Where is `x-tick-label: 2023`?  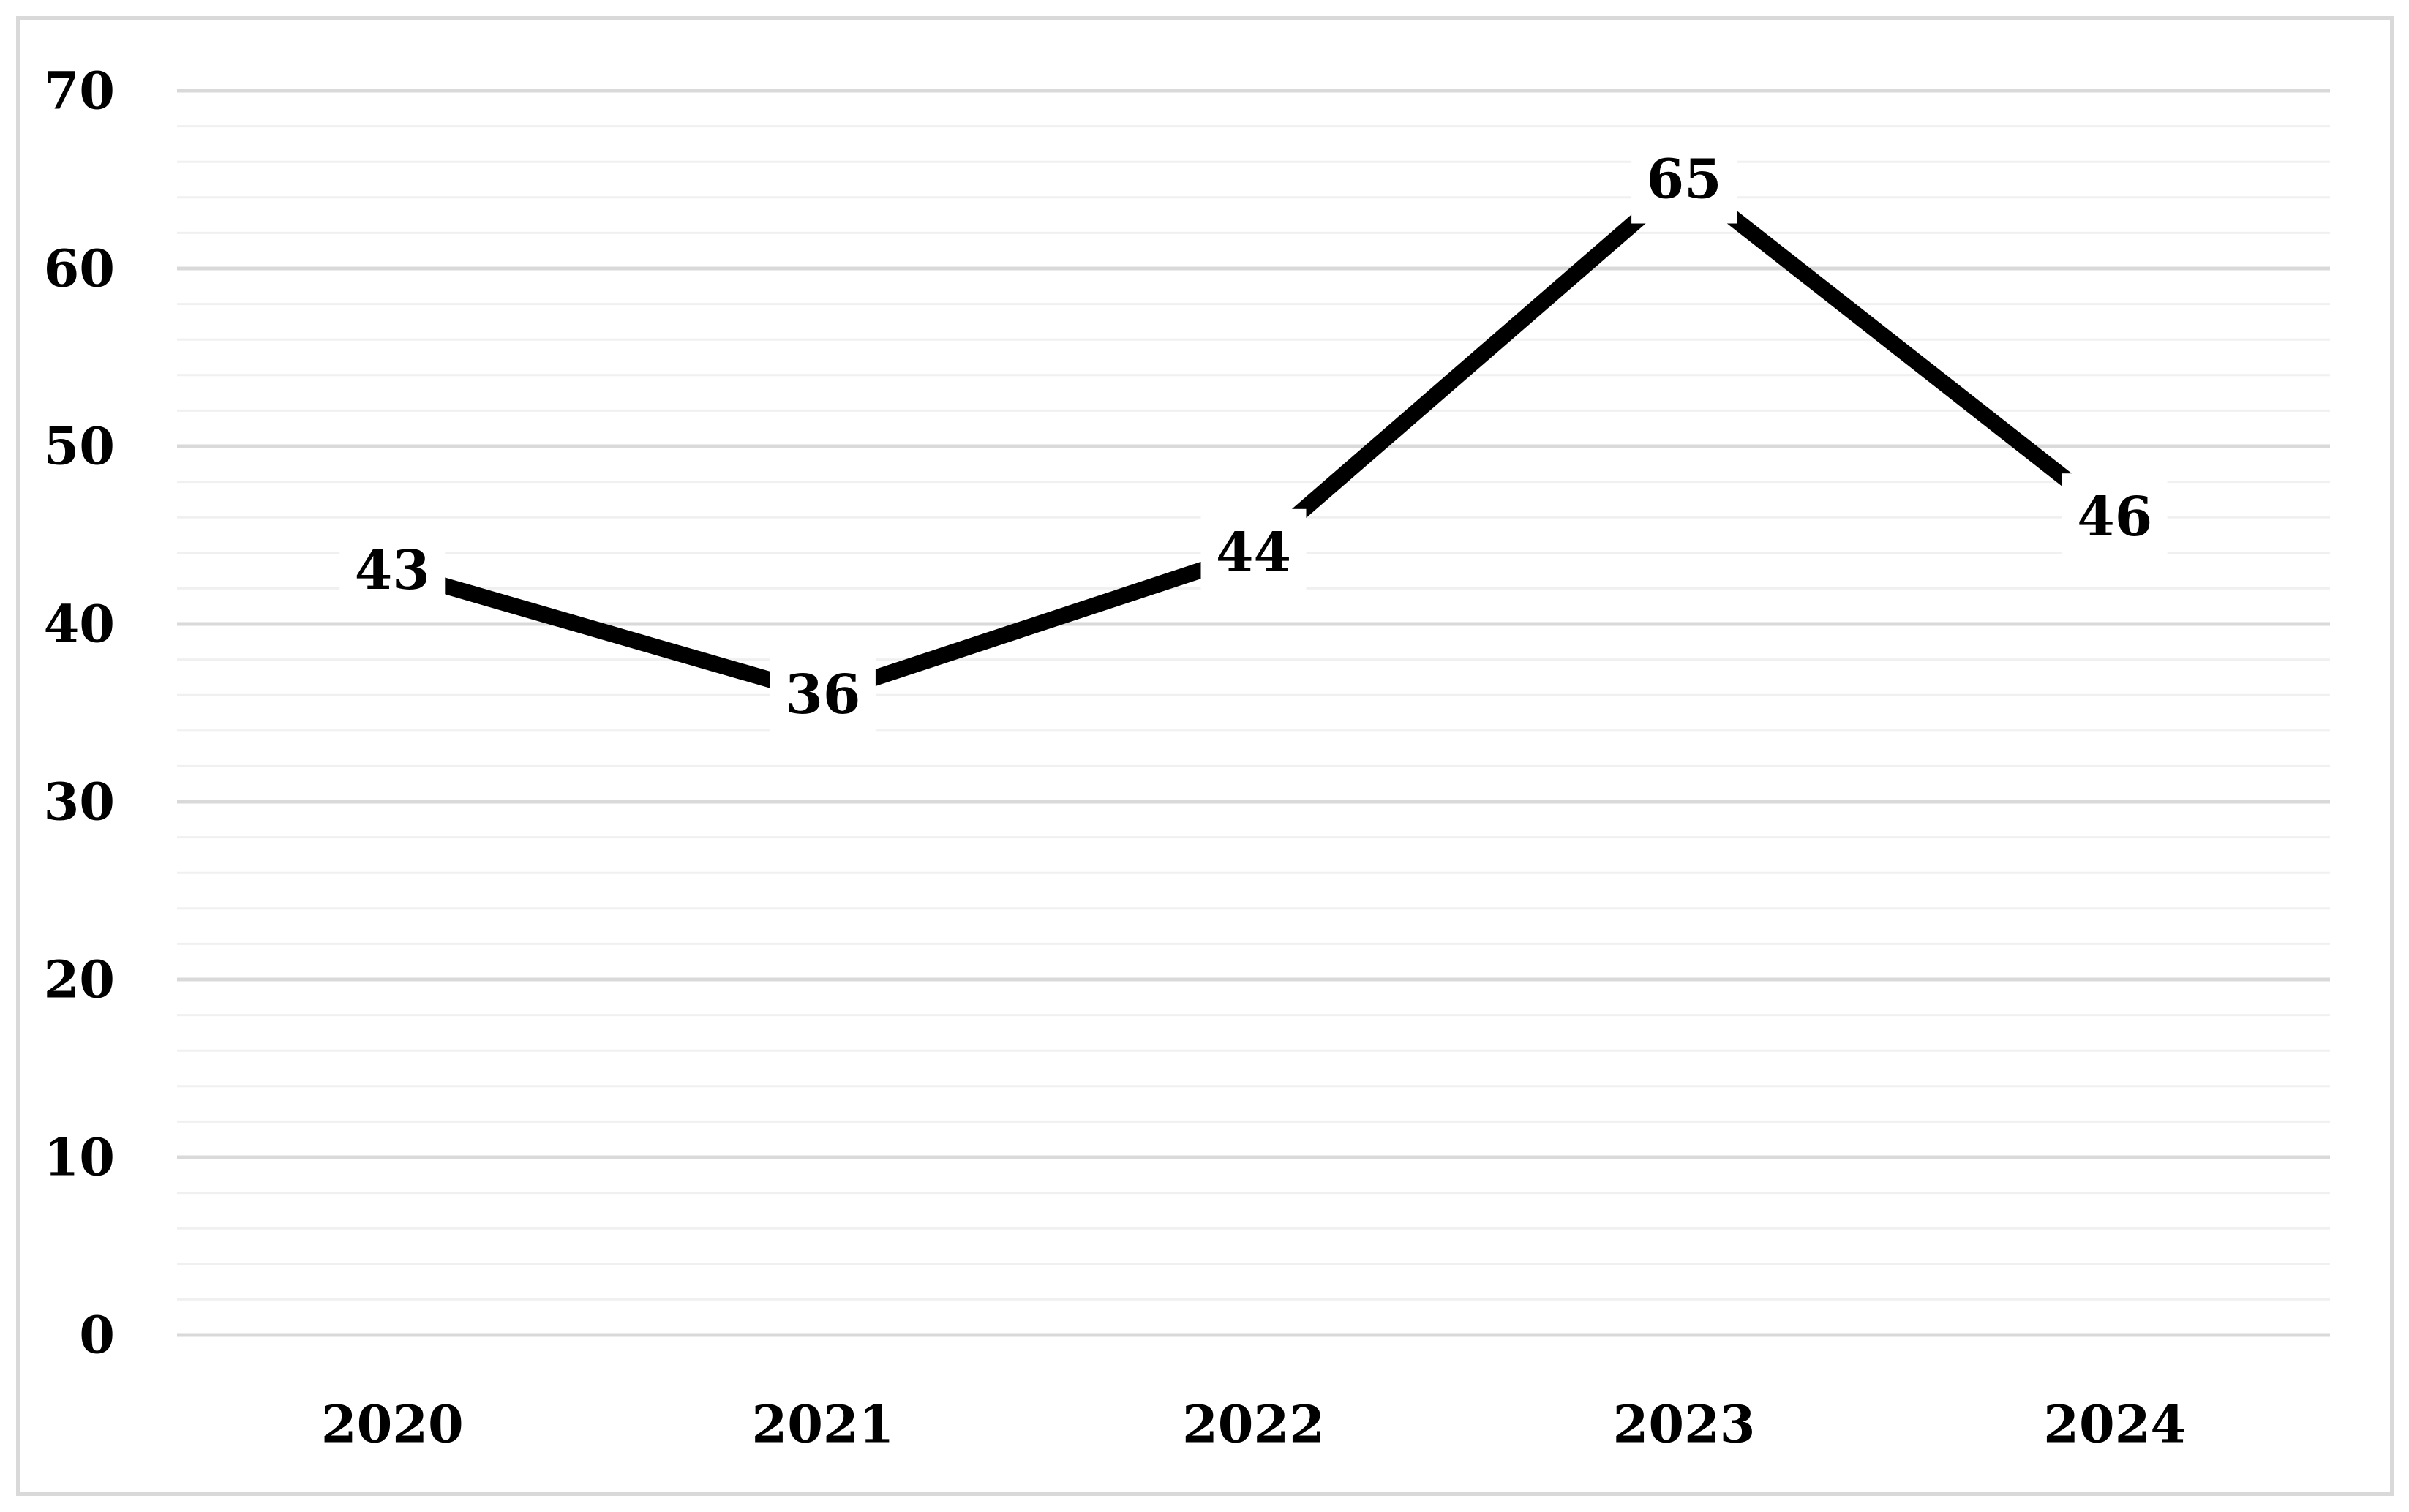 x-tick-label: 2023 is located at coordinates (1685, 1425).